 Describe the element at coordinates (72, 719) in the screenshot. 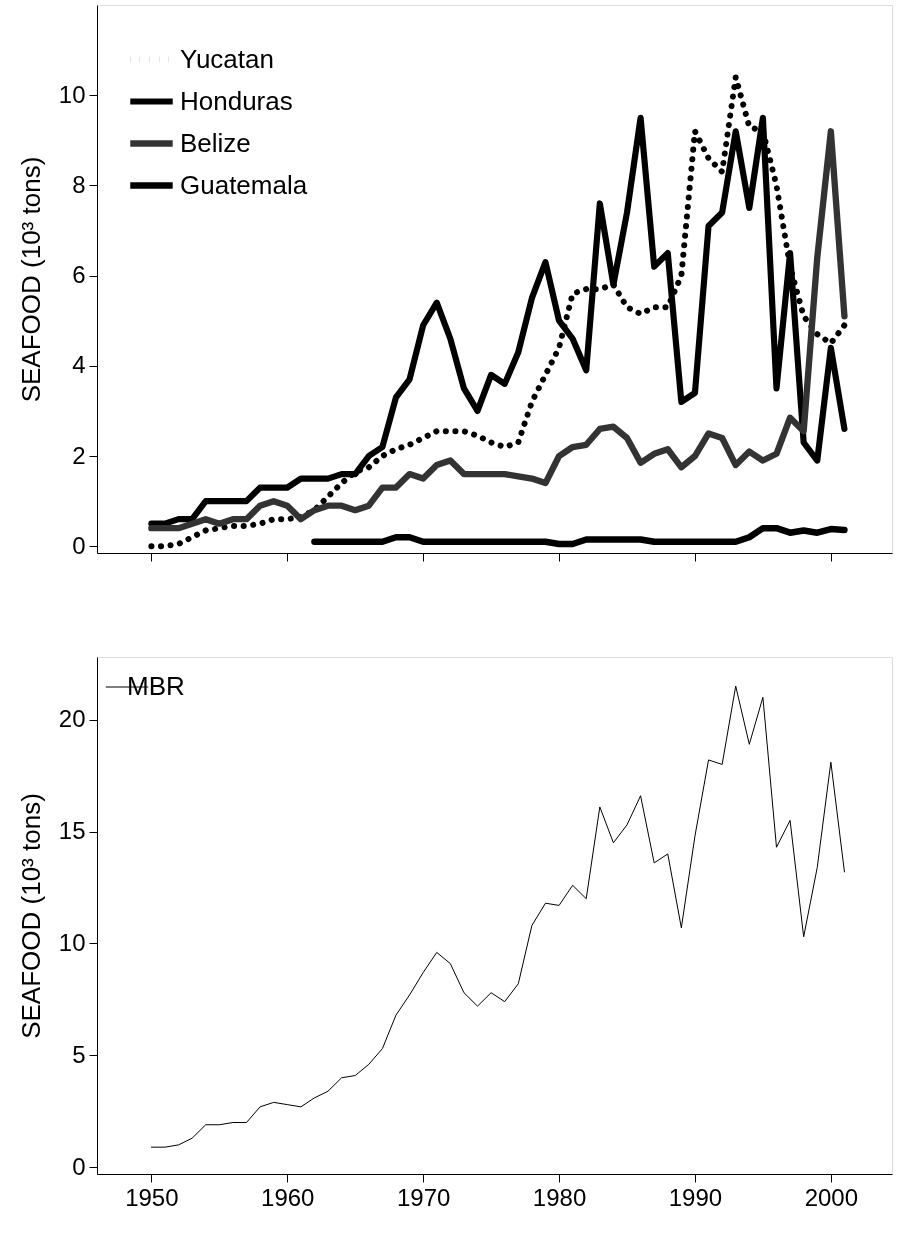

I see `y-tick-label: 20` at that location.